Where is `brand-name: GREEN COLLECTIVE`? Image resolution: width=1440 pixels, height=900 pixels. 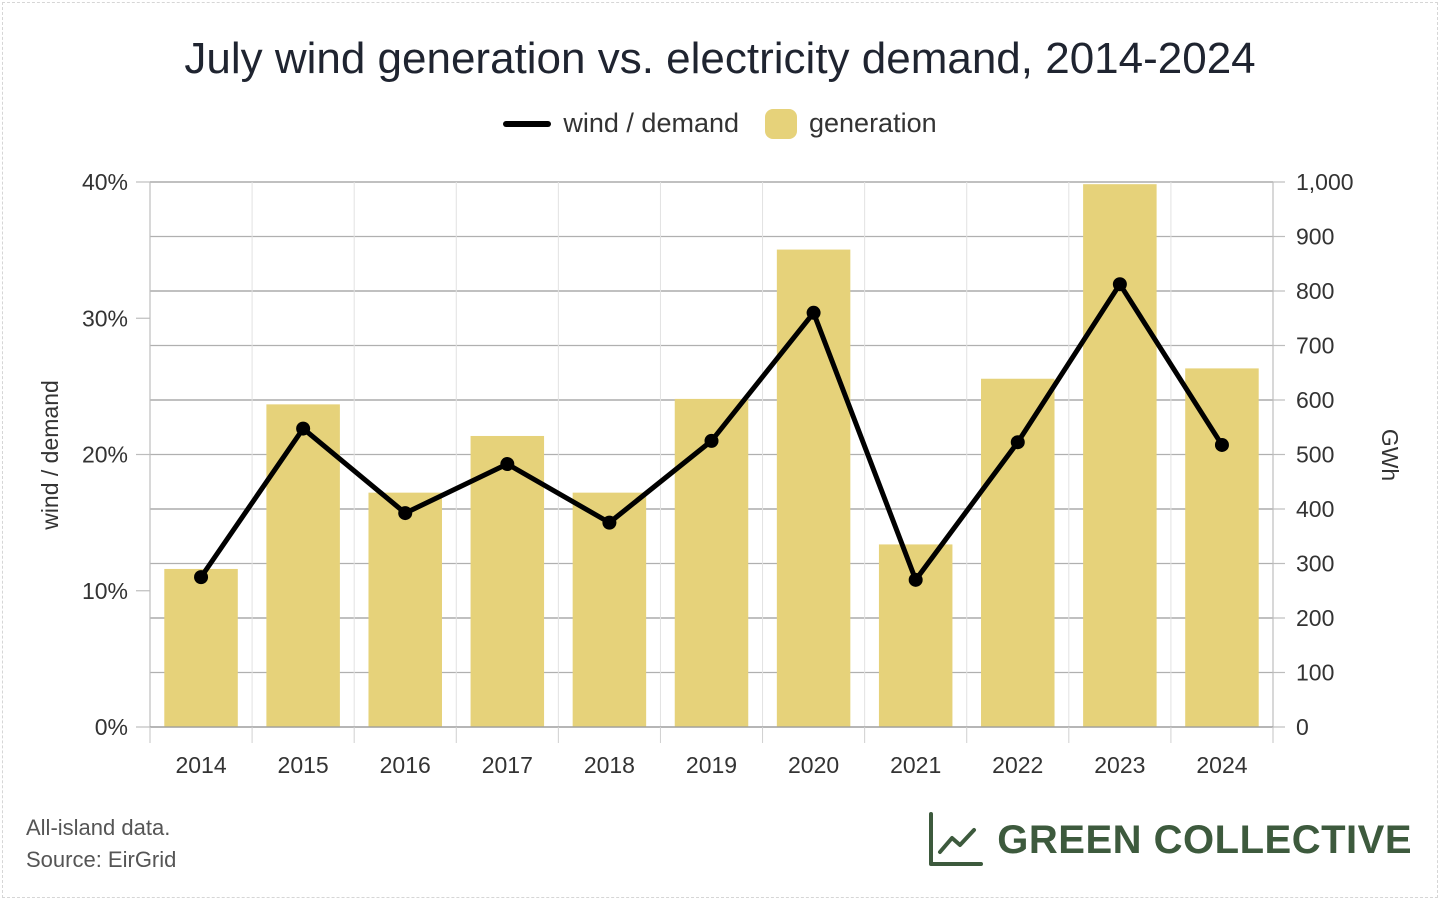 brand-name: GREEN COLLECTIVE is located at coordinates (1204, 839).